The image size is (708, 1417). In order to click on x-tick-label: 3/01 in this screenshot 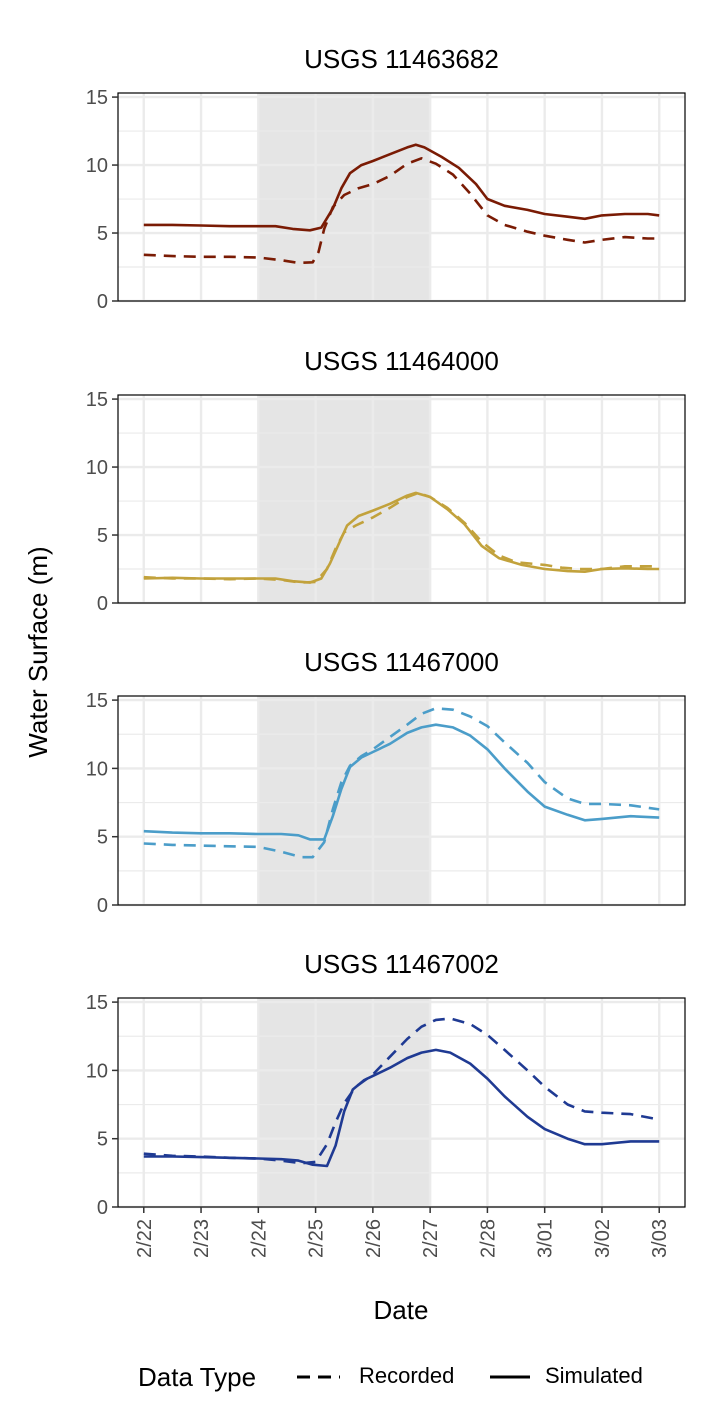, I will do `click(546, 1238)`.